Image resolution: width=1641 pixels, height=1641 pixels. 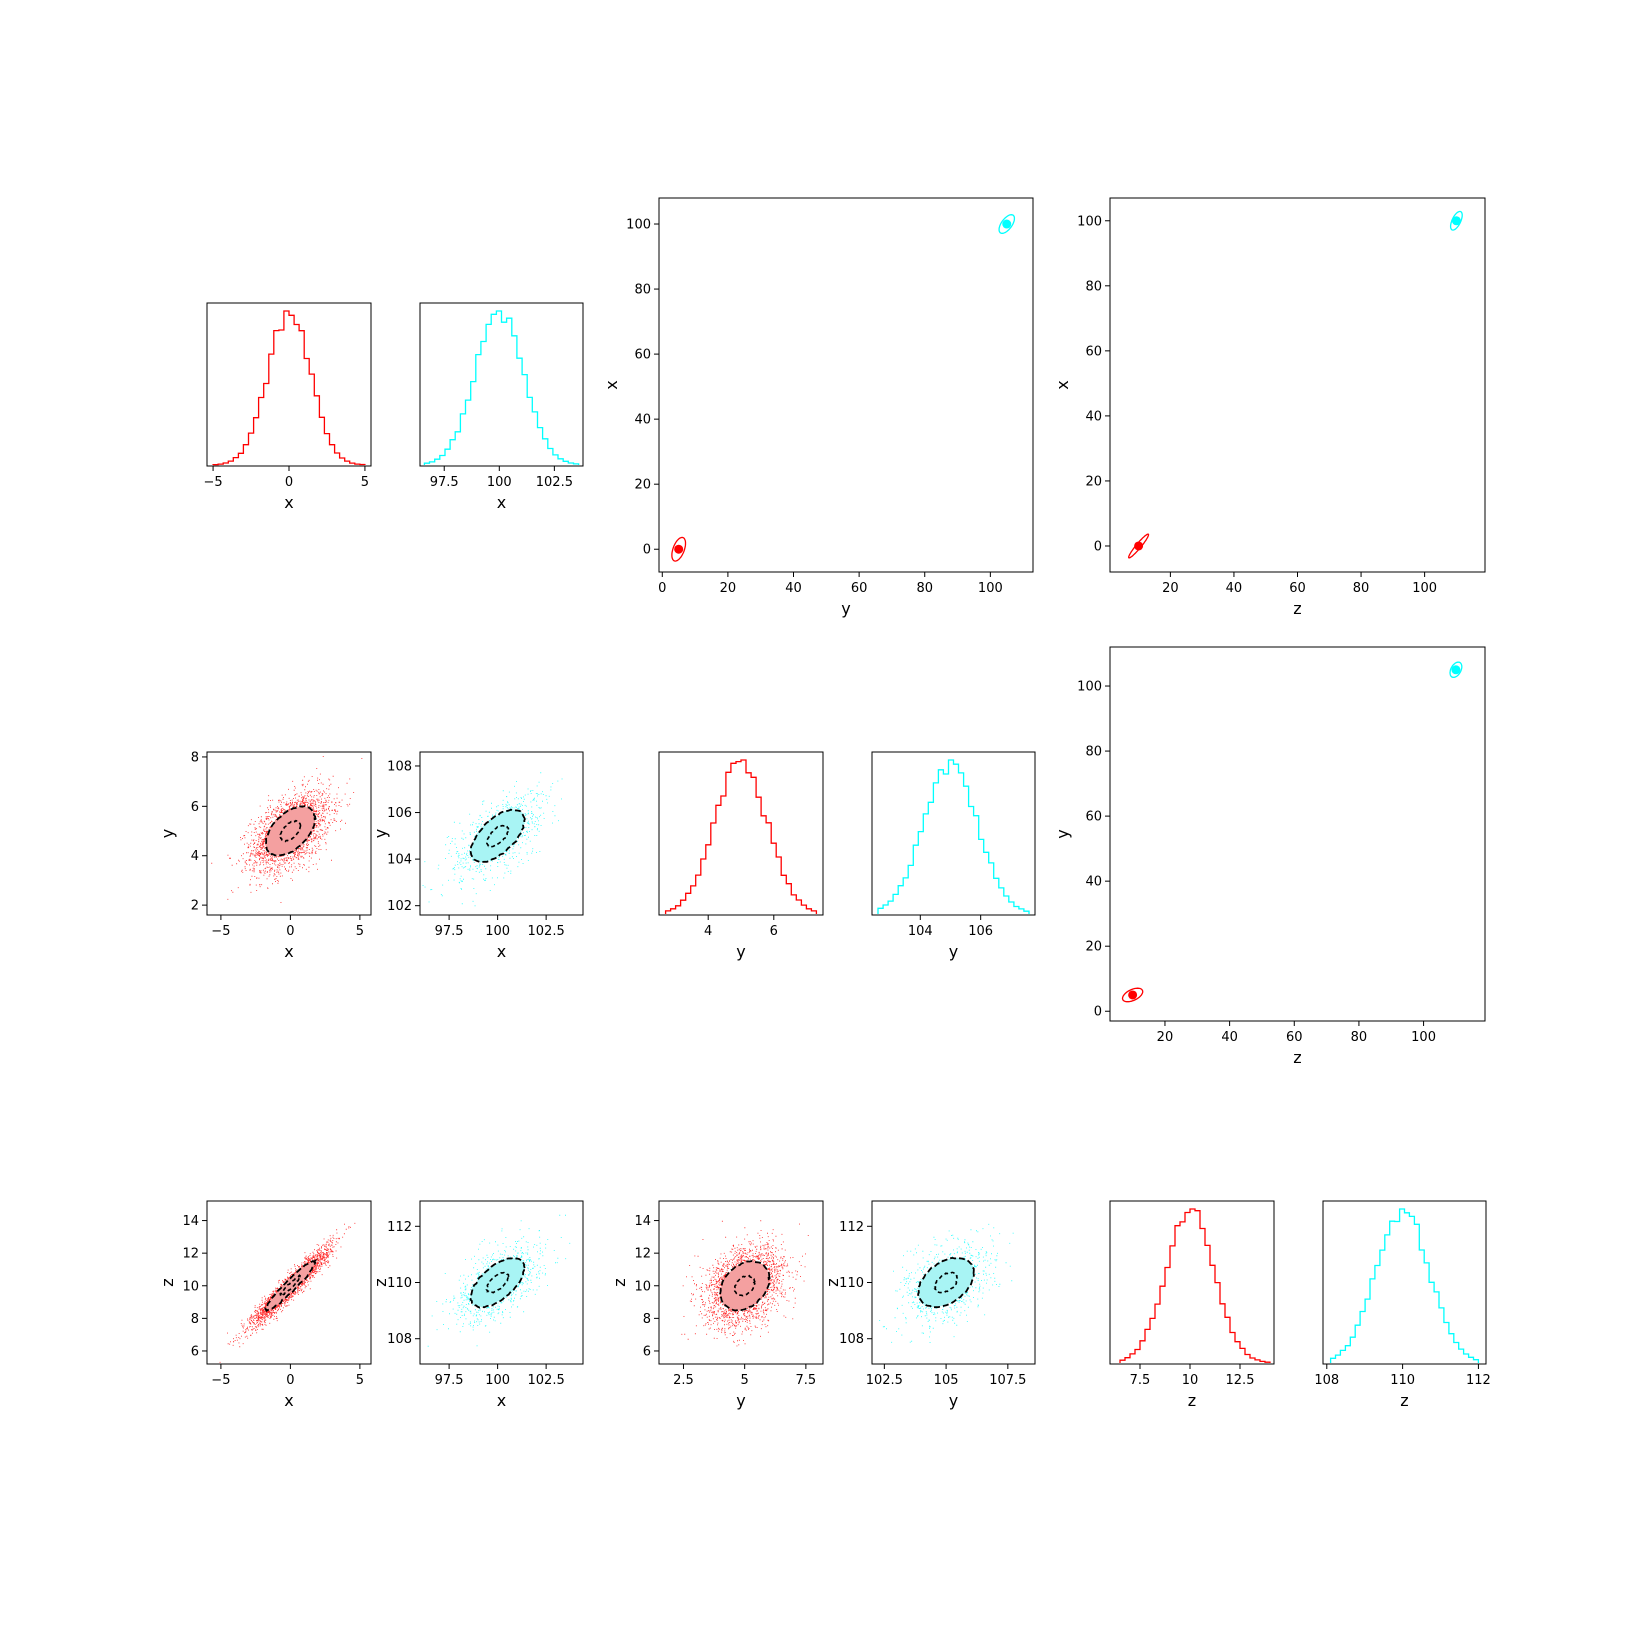 I want to click on hist-x-red: −5 0 5 x, so click(x=287, y=407).